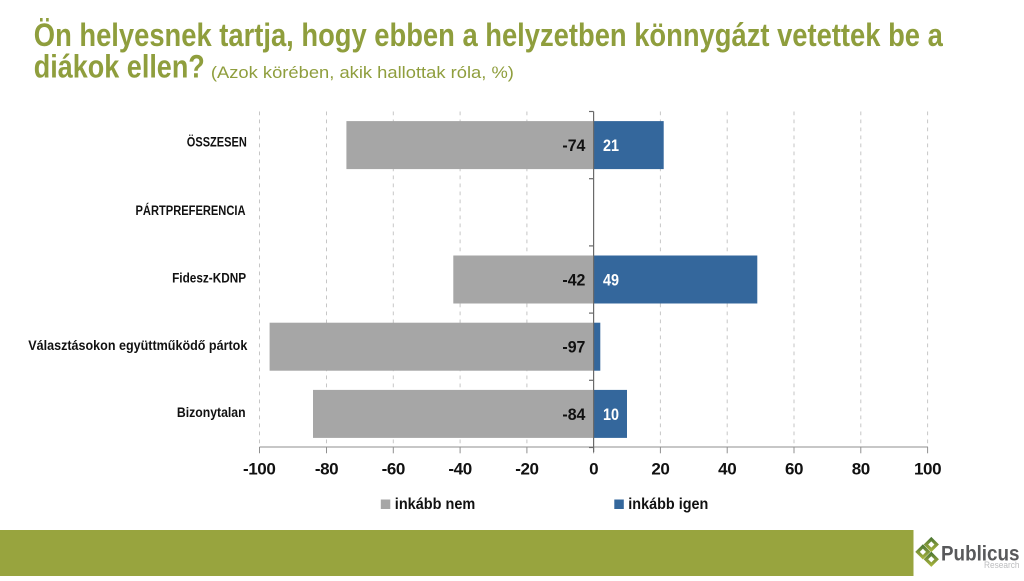  I want to click on svg-text: 40, so click(727, 469).